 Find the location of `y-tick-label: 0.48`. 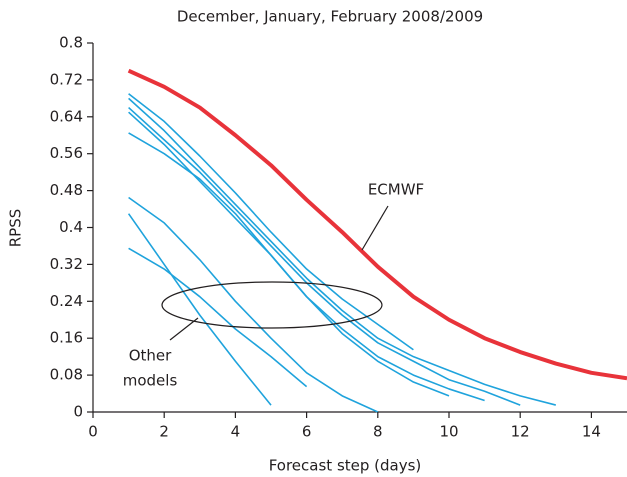

y-tick-label: 0.48 is located at coordinates (66, 190).